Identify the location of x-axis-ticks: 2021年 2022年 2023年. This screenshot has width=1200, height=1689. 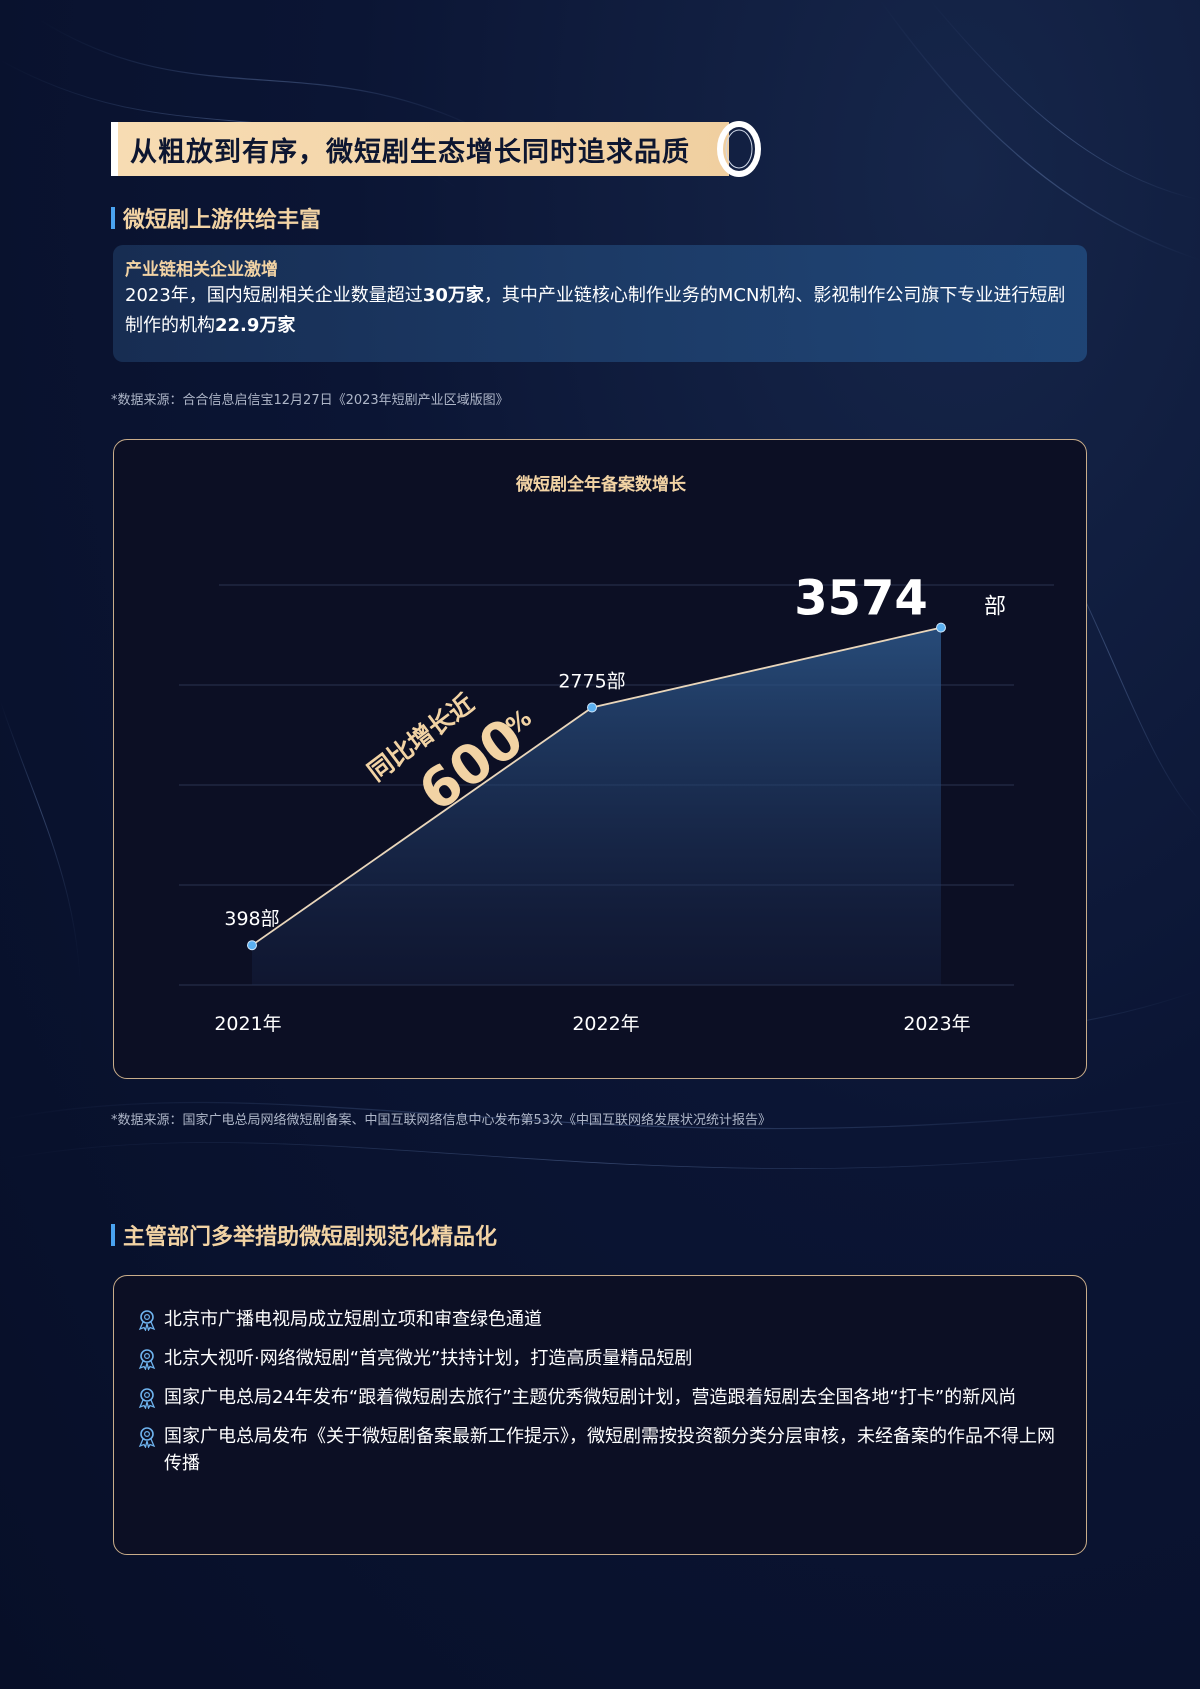
(592, 1024).